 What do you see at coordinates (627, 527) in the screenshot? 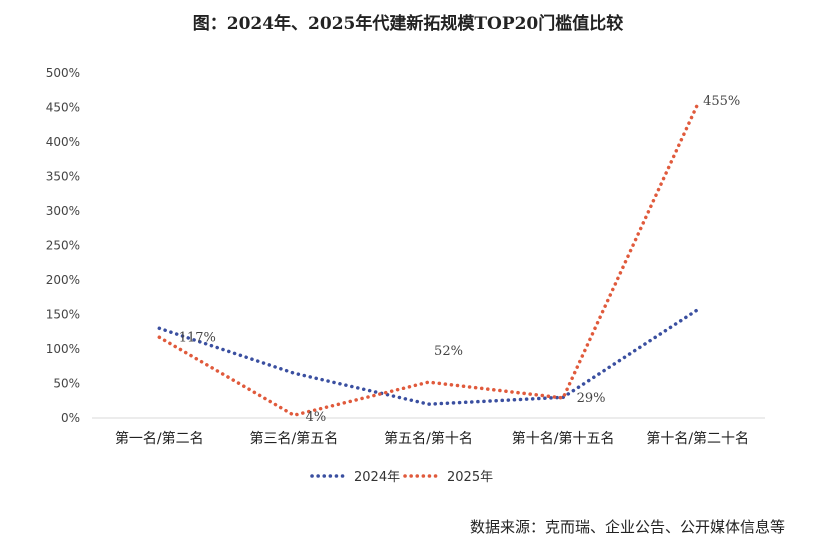
I see `source-note: 数据来源：克而瑞、企业公告、公开媒体信息等` at bounding box center [627, 527].